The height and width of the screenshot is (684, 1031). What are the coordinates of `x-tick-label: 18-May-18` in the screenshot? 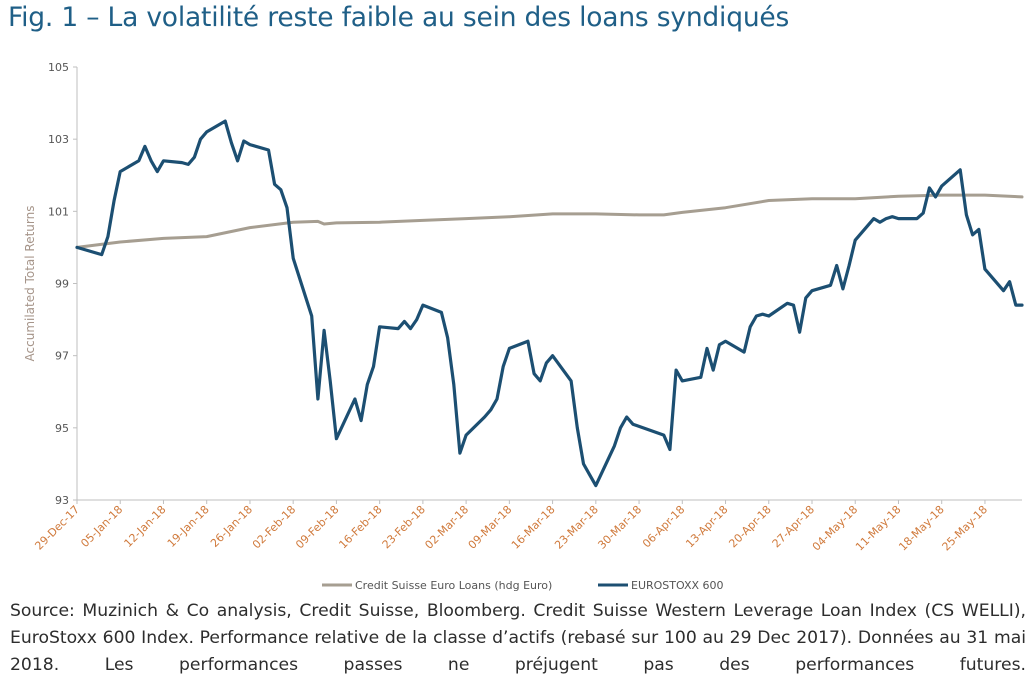 It's located at (921, 528).